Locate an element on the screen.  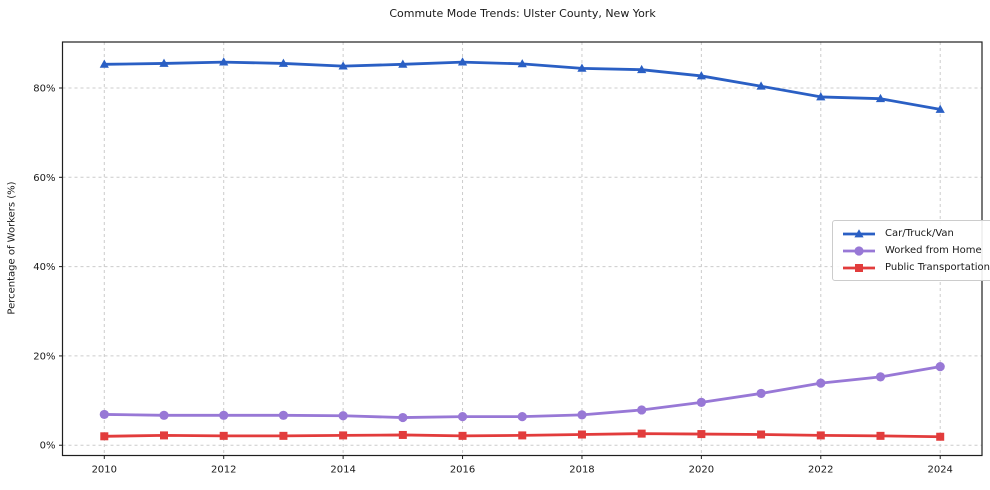
x-tick-label: 2010 is located at coordinates (104, 470).